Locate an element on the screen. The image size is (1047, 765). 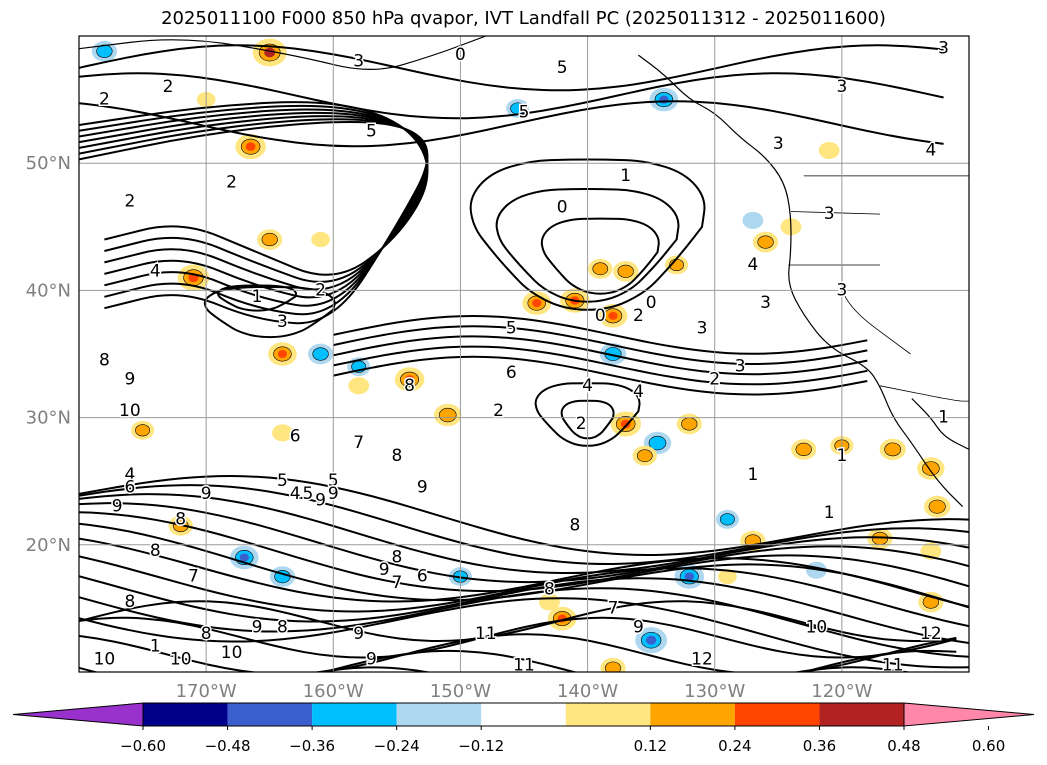
colorbar-extend-min is located at coordinates (78, 714).